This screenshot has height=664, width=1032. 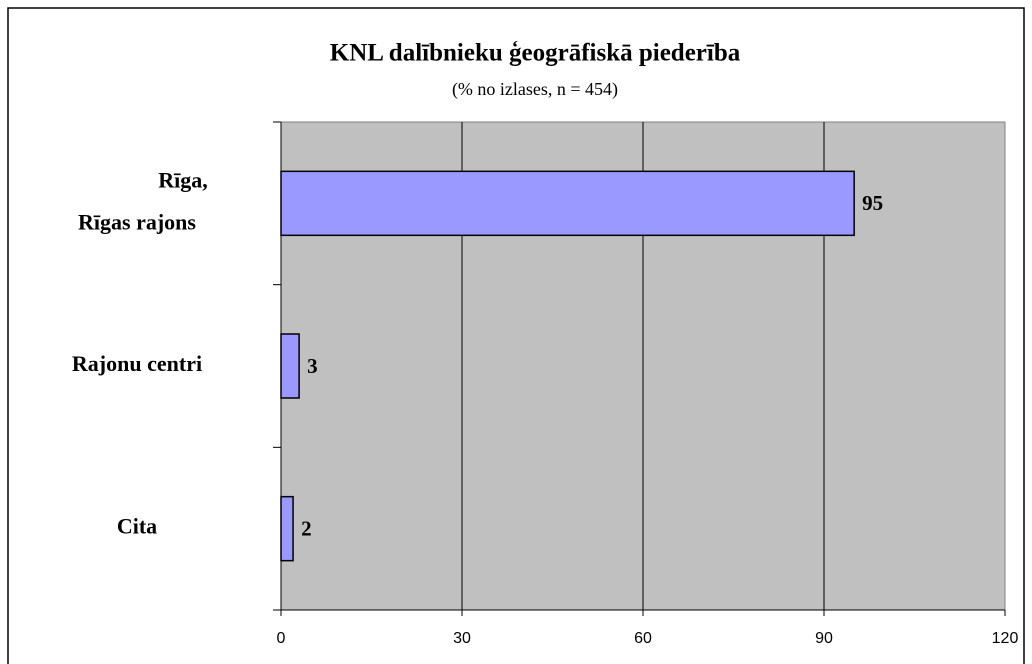 What do you see at coordinates (137, 526) in the screenshot?
I see `y-tick-label: Cita` at bounding box center [137, 526].